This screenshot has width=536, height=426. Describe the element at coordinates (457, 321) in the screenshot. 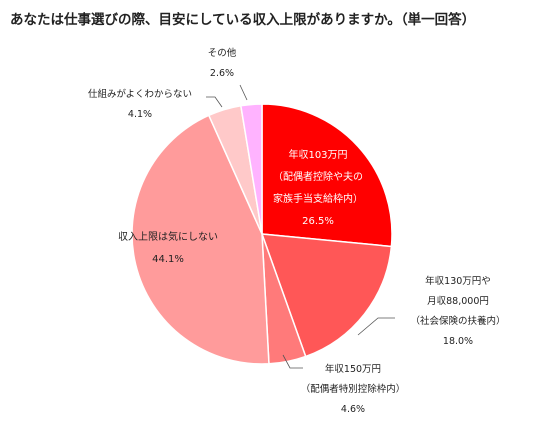

I see `slice-category-label: （社会保険の扶養内）` at that location.